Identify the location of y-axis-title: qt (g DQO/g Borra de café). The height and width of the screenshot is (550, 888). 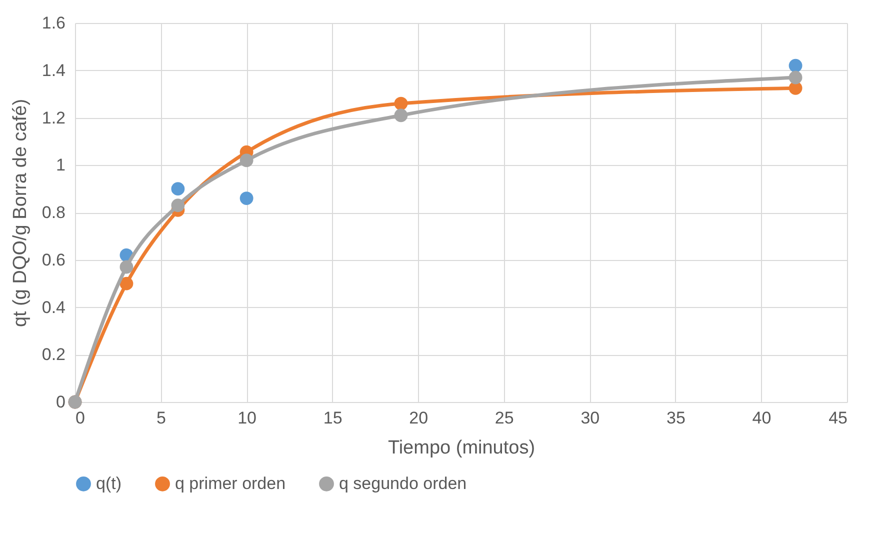
(20, 213).